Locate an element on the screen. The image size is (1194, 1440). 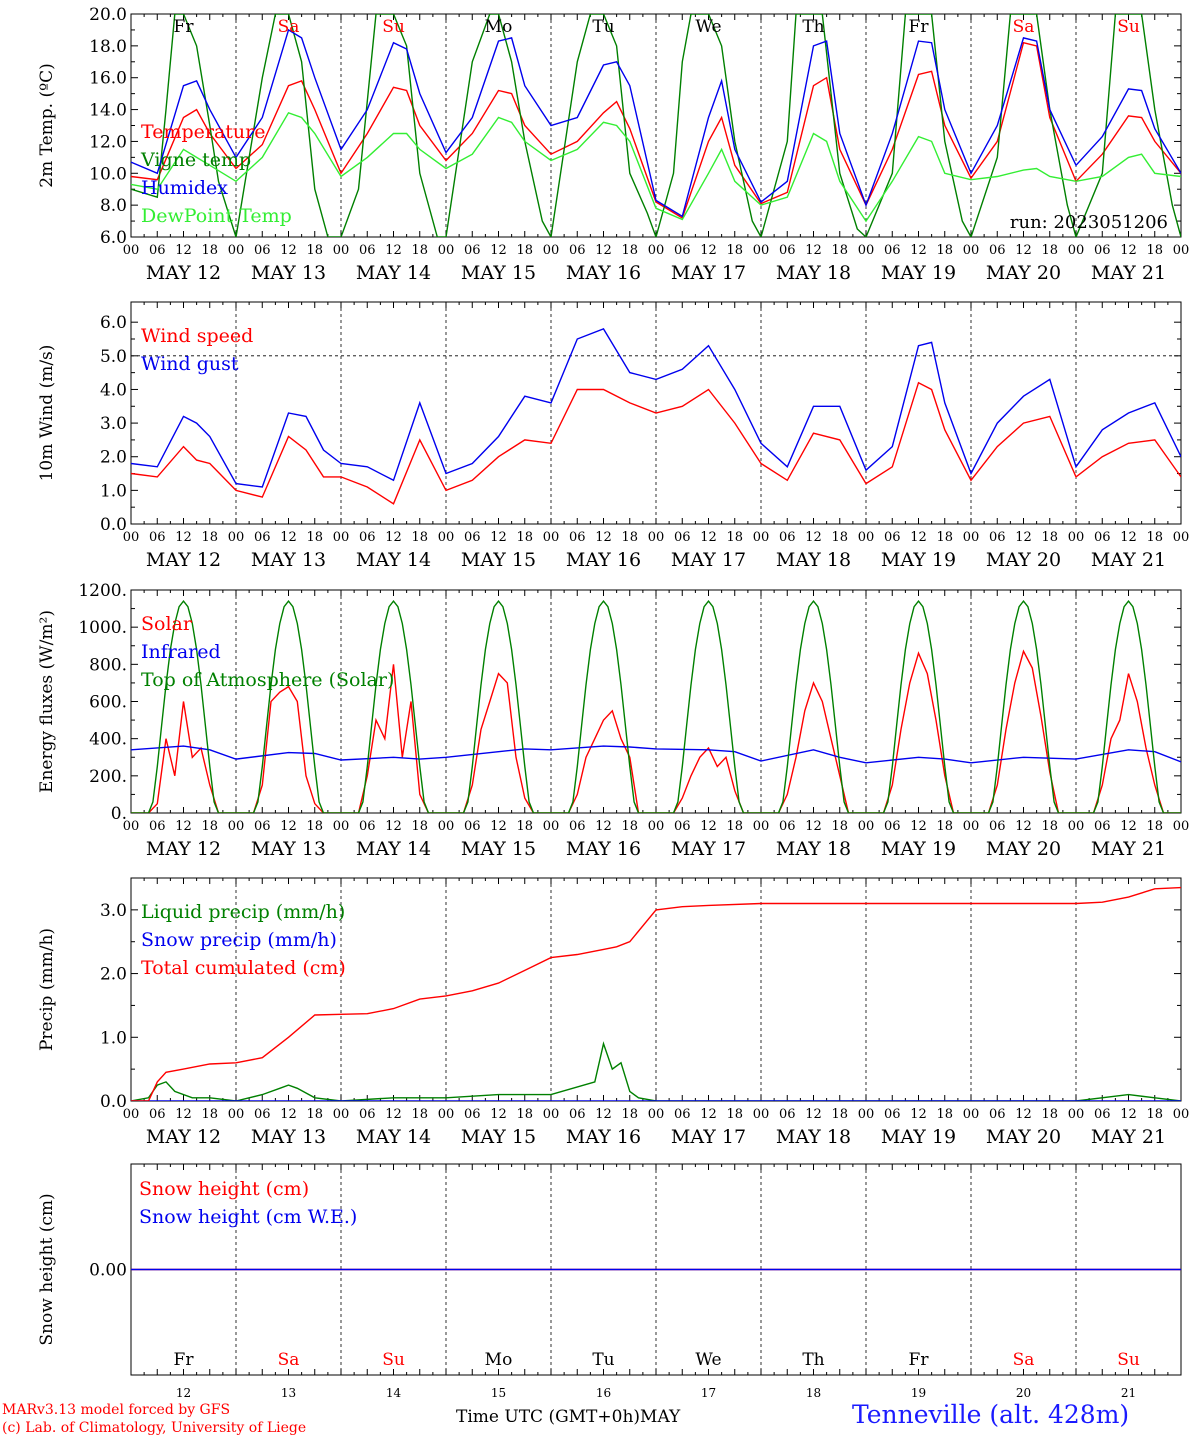
y-tick-label: 5.0 is located at coordinates (113, 357).